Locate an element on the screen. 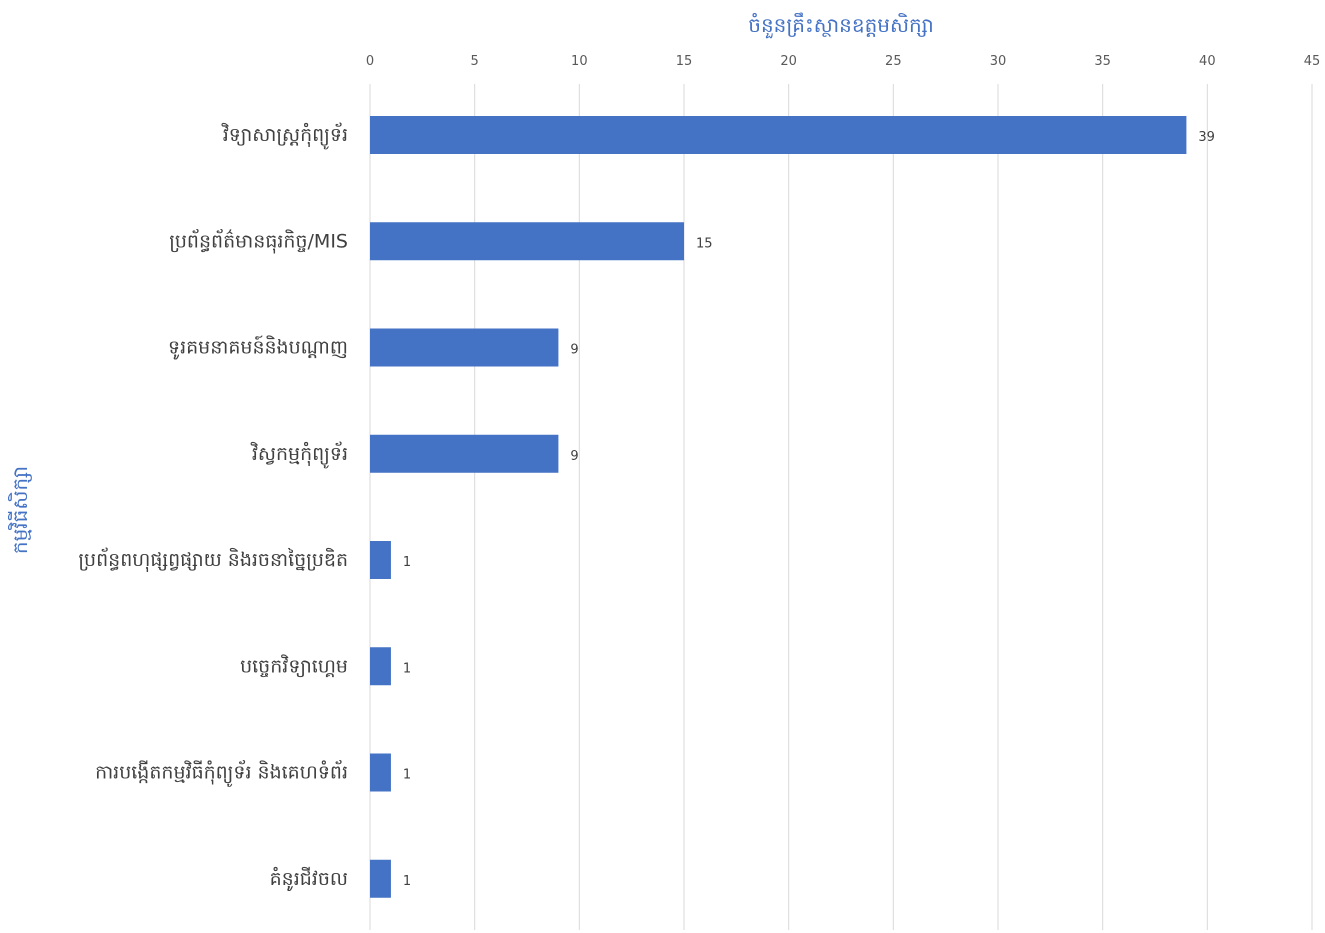 This screenshot has width=1325, height=933. category-label: ការបង្កើតកម្មវិធីកុំព្យូទ័រ និងគេហទំព័រ is located at coordinates (221, 774).